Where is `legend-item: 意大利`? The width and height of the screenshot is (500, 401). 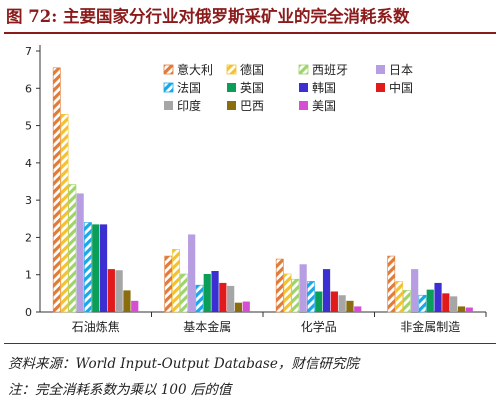
legend-item: 意大利 is located at coordinates (188, 69).